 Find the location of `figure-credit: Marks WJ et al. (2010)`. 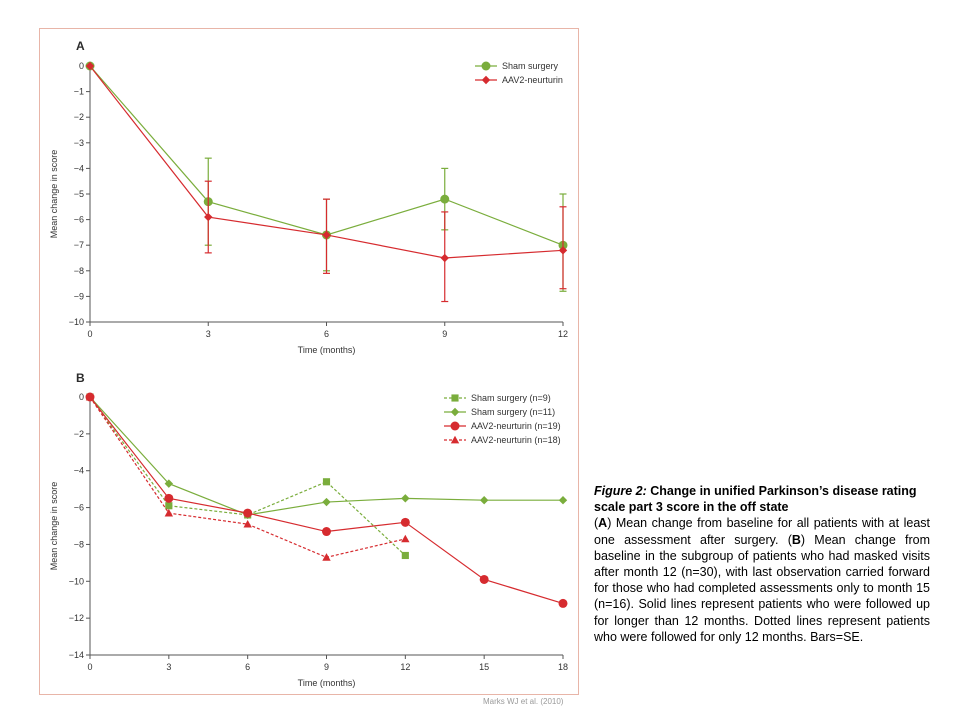

figure-credit: Marks WJ et al. (2010) is located at coordinates (523, 701).